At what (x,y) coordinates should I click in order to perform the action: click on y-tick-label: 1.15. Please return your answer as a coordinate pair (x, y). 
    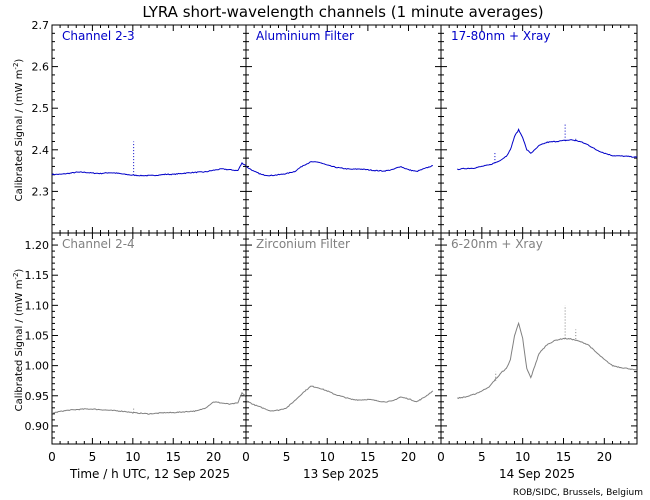
    Looking at the image, I should click on (37, 275).